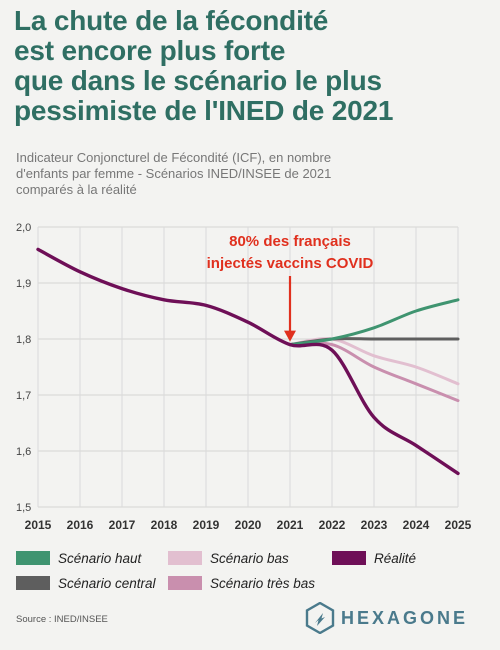 The image size is (500, 650). Describe the element at coordinates (405, 617) in the screenshot. I see `brand-name: HEXAGONE` at that location.